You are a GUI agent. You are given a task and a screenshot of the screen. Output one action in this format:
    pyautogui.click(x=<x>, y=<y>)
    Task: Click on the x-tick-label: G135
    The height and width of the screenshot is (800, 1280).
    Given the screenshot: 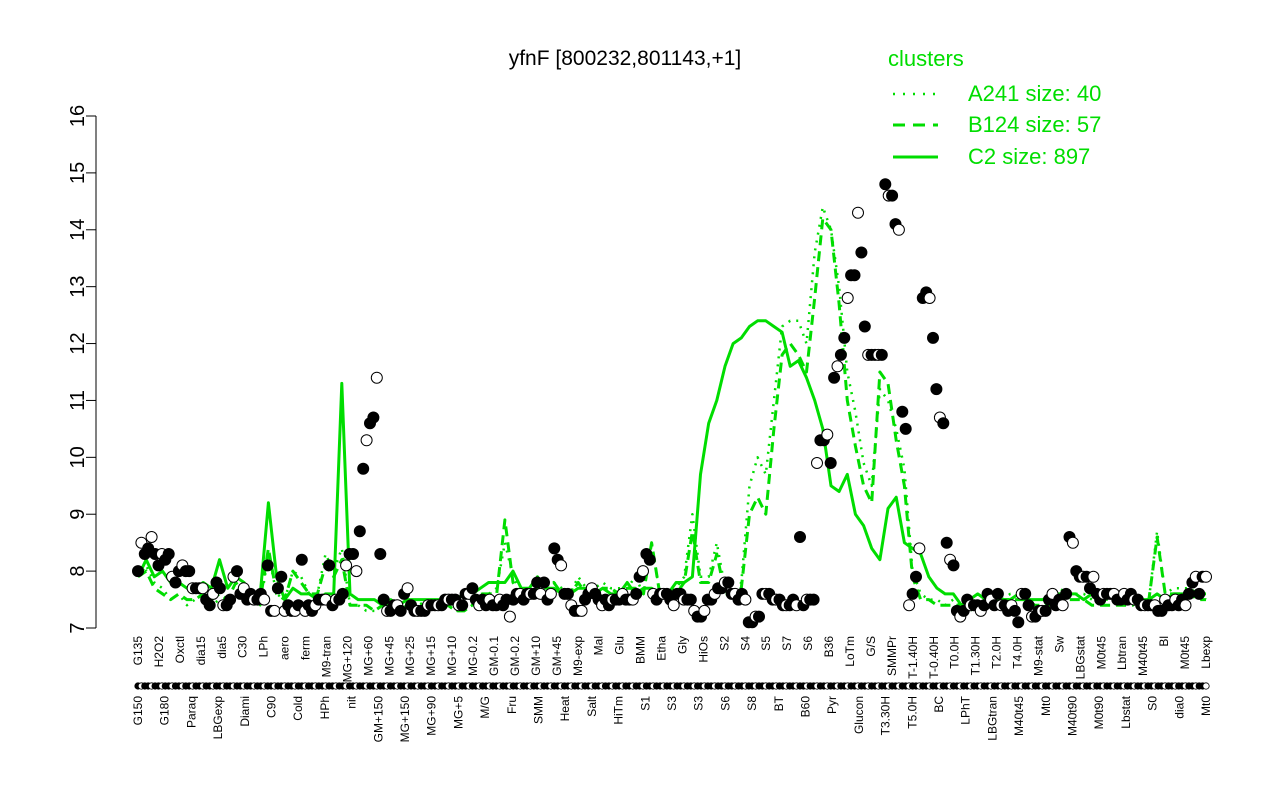 What is the action you would take?
    pyautogui.click(x=138, y=651)
    